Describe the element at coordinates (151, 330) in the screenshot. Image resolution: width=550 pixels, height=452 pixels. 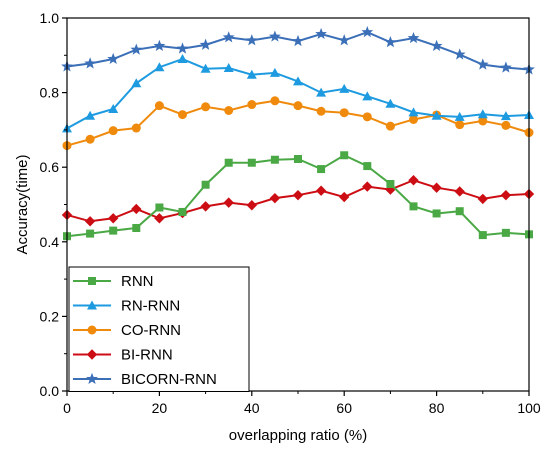
I see `legend-label: CO-RNN` at that location.